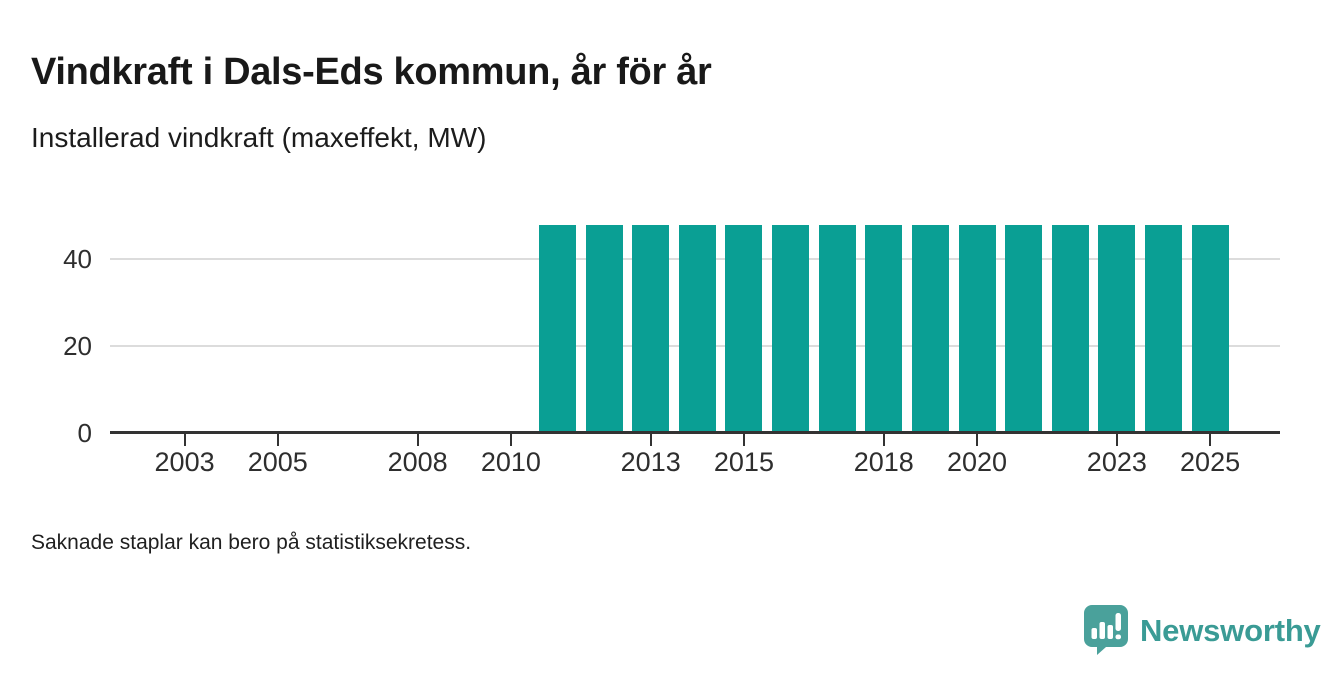  Describe the element at coordinates (1210, 440) in the screenshot. I see `x-tick-2025` at that location.